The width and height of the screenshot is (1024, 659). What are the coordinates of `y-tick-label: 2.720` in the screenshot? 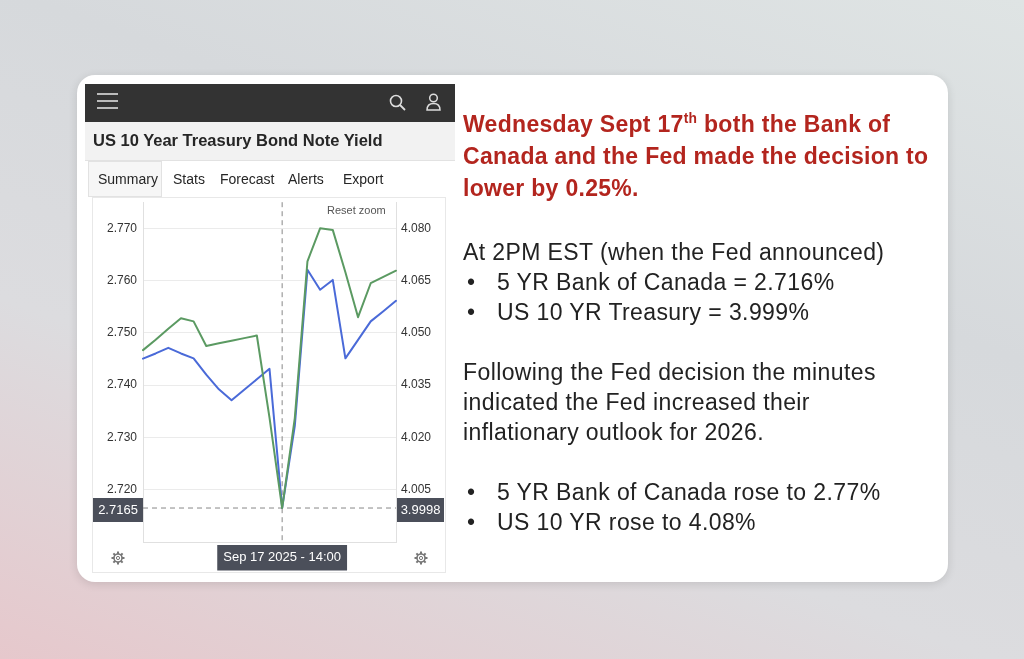 It's located at (122, 489).